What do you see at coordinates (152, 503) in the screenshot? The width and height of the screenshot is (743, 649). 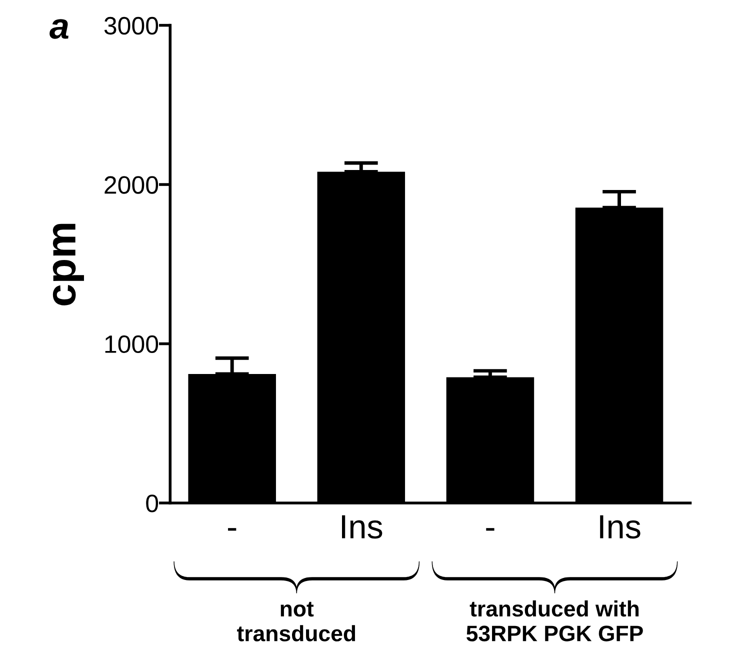 I see `y-tick-label: 0` at bounding box center [152, 503].